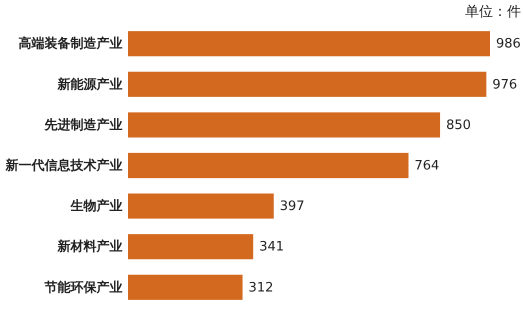  What do you see at coordinates (89, 84) in the screenshot?
I see `y-tick-label: 新能源产业` at bounding box center [89, 84].